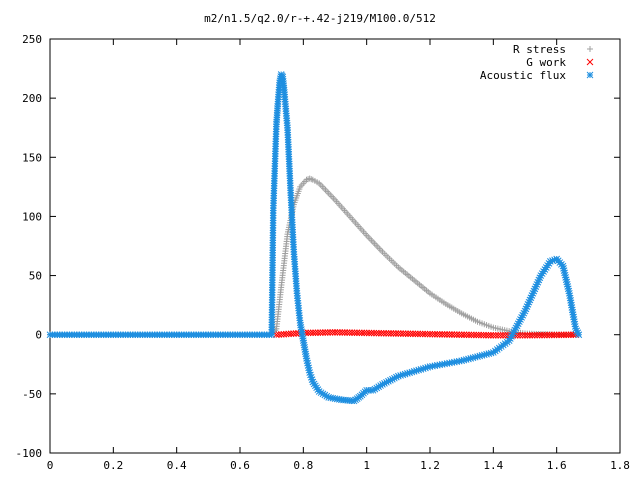 Image resolution: width=640 pixels, height=480 pixels. I want to click on x-tick-label: 0.8, so click(303, 465).